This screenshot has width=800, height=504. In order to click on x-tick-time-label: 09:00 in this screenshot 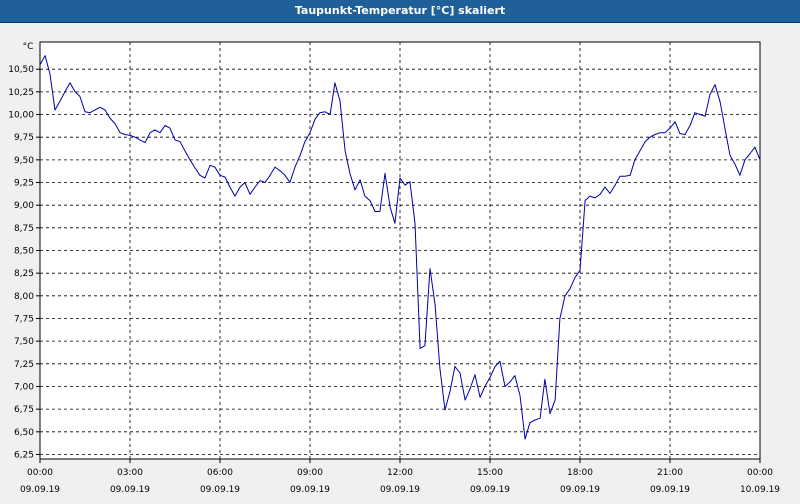, I will do `click(310, 473)`.